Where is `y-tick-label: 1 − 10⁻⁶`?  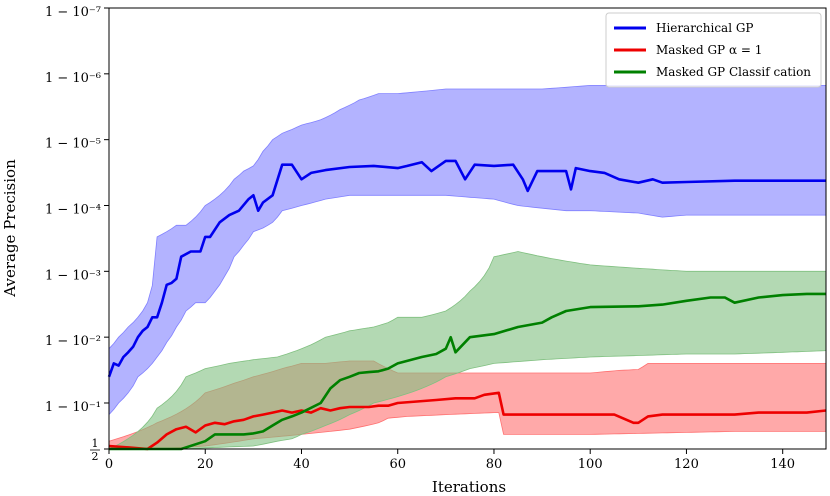 y-tick-label: 1 − 10⁻⁶ is located at coordinates (73, 78).